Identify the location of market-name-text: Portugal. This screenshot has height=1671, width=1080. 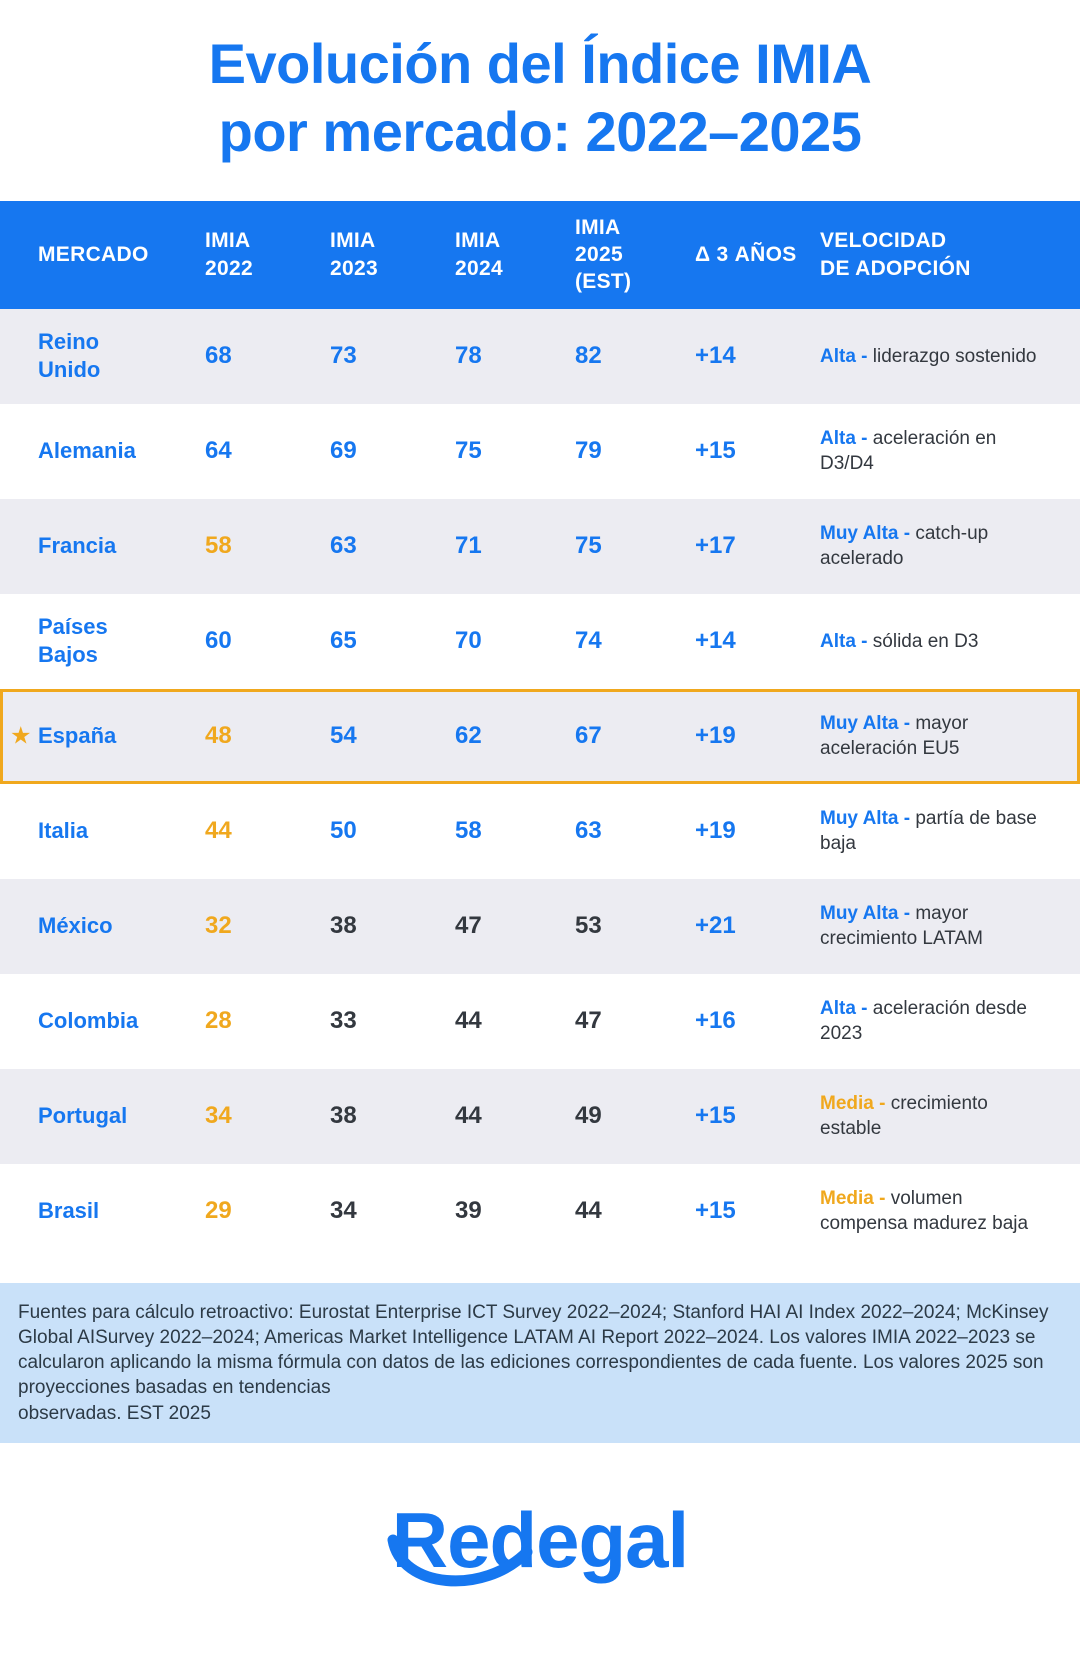
(83, 1115).